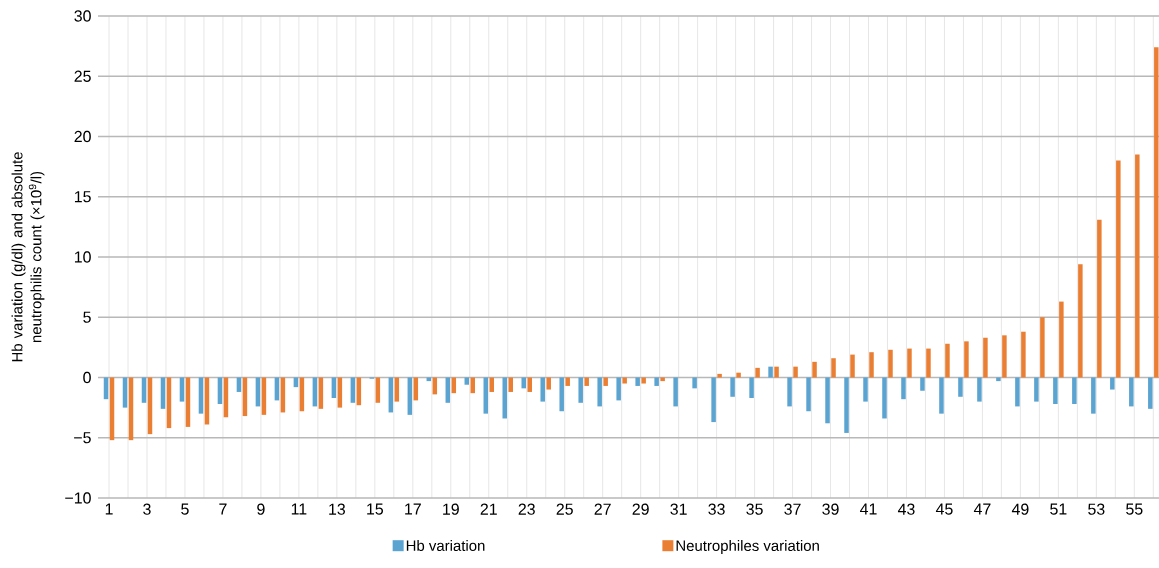 The width and height of the screenshot is (1159, 568). What do you see at coordinates (185, 509) in the screenshot?
I see `x-tick-label: 5` at bounding box center [185, 509].